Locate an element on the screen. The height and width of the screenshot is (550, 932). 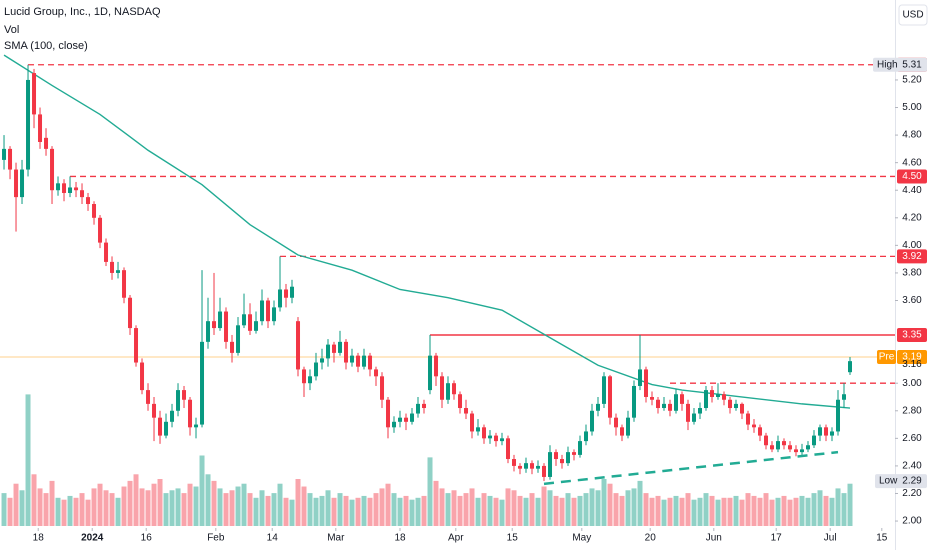
low-value: 2.29 is located at coordinates (912, 481).